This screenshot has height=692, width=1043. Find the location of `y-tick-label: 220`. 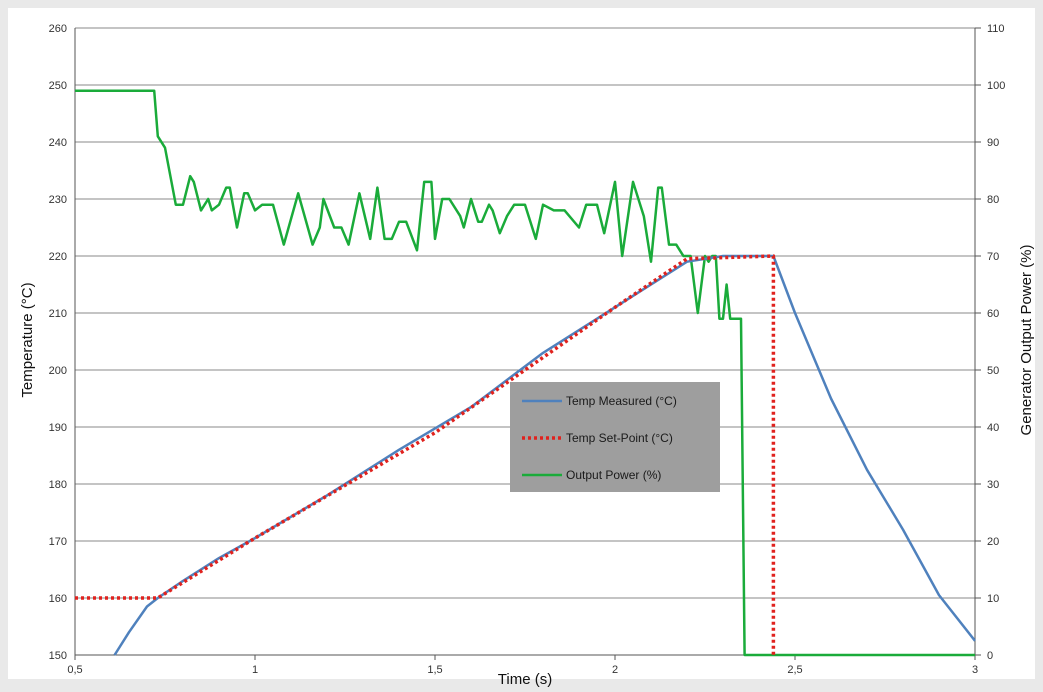

y-tick-label: 220 is located at coordinates (58, 257).